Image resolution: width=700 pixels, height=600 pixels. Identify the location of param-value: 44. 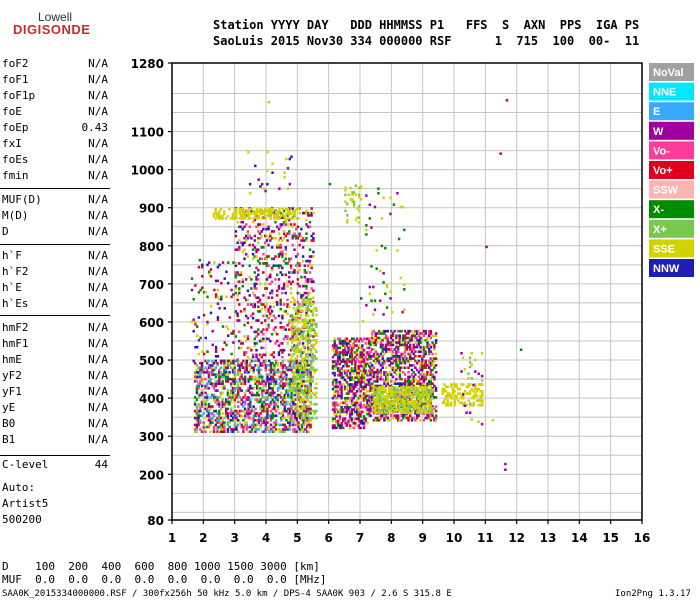
(101, 464).